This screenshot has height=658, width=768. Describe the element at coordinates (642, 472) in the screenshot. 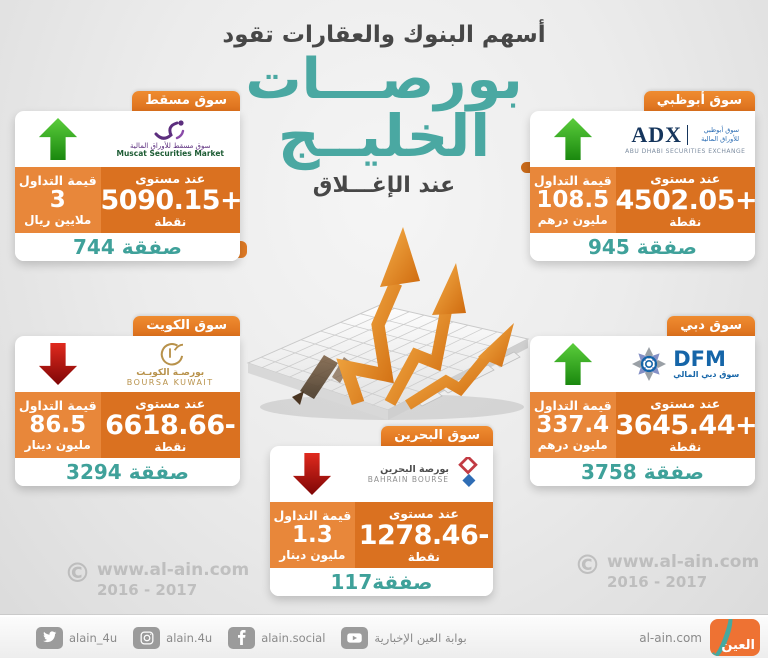

I see `deals-count: 3758 صفقة` at that location.